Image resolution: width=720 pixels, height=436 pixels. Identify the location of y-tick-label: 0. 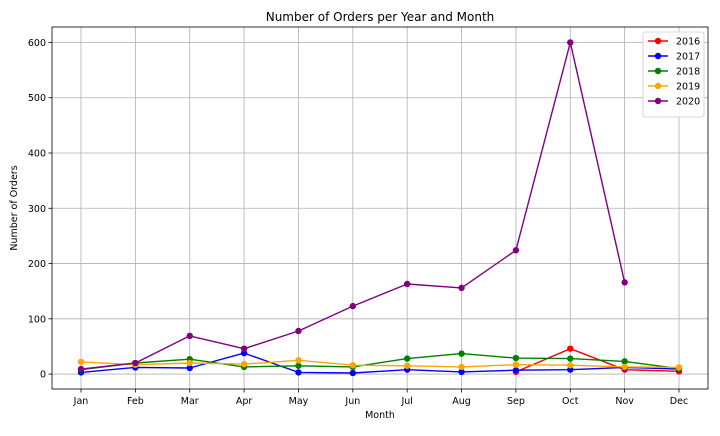
(43, 375).